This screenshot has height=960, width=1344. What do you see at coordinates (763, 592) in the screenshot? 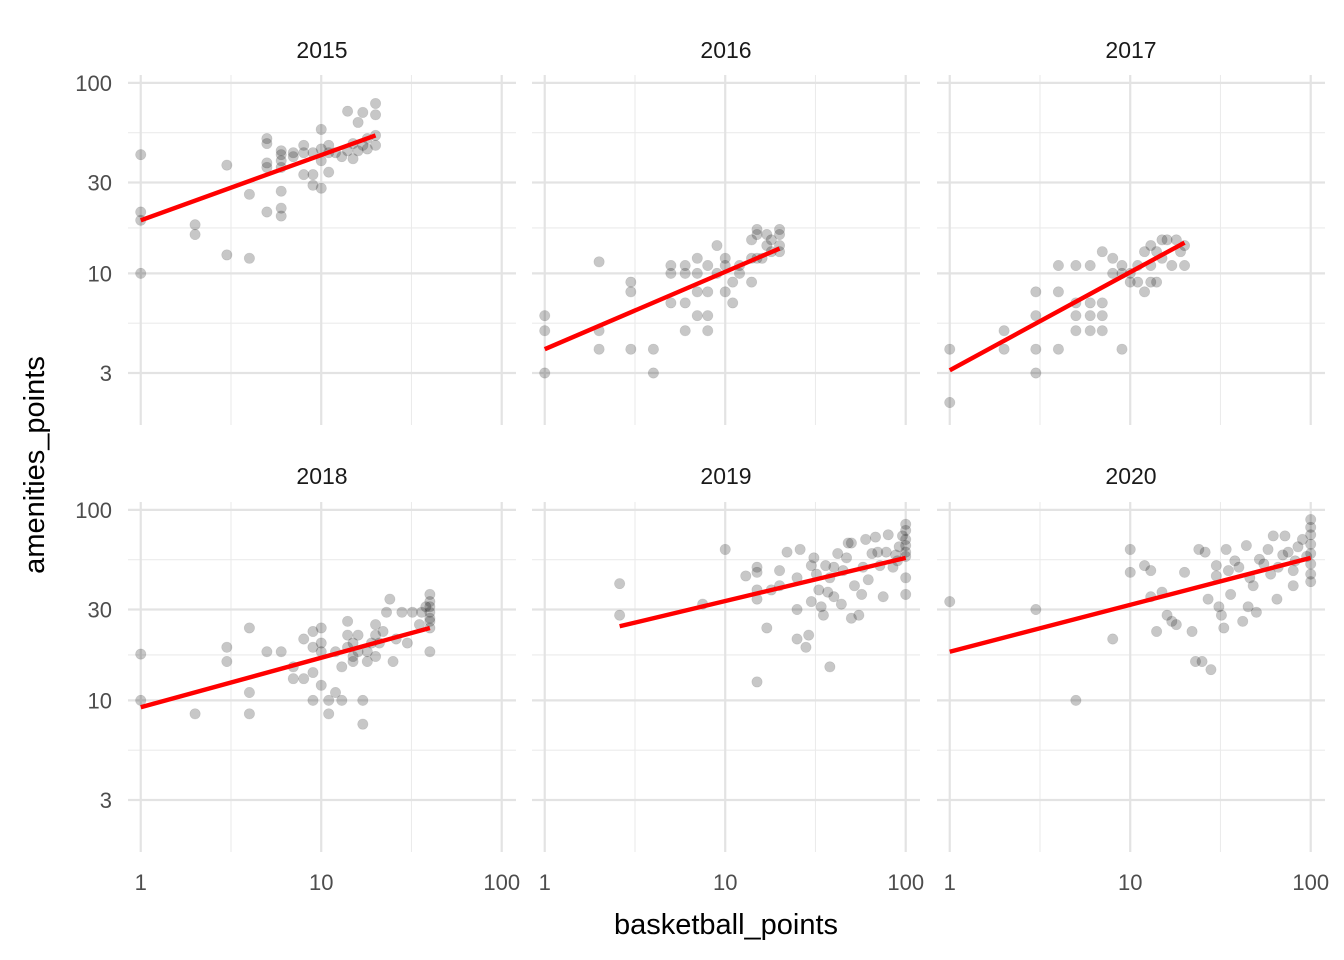
I see `regression-line` at bounding box center [763, 592].